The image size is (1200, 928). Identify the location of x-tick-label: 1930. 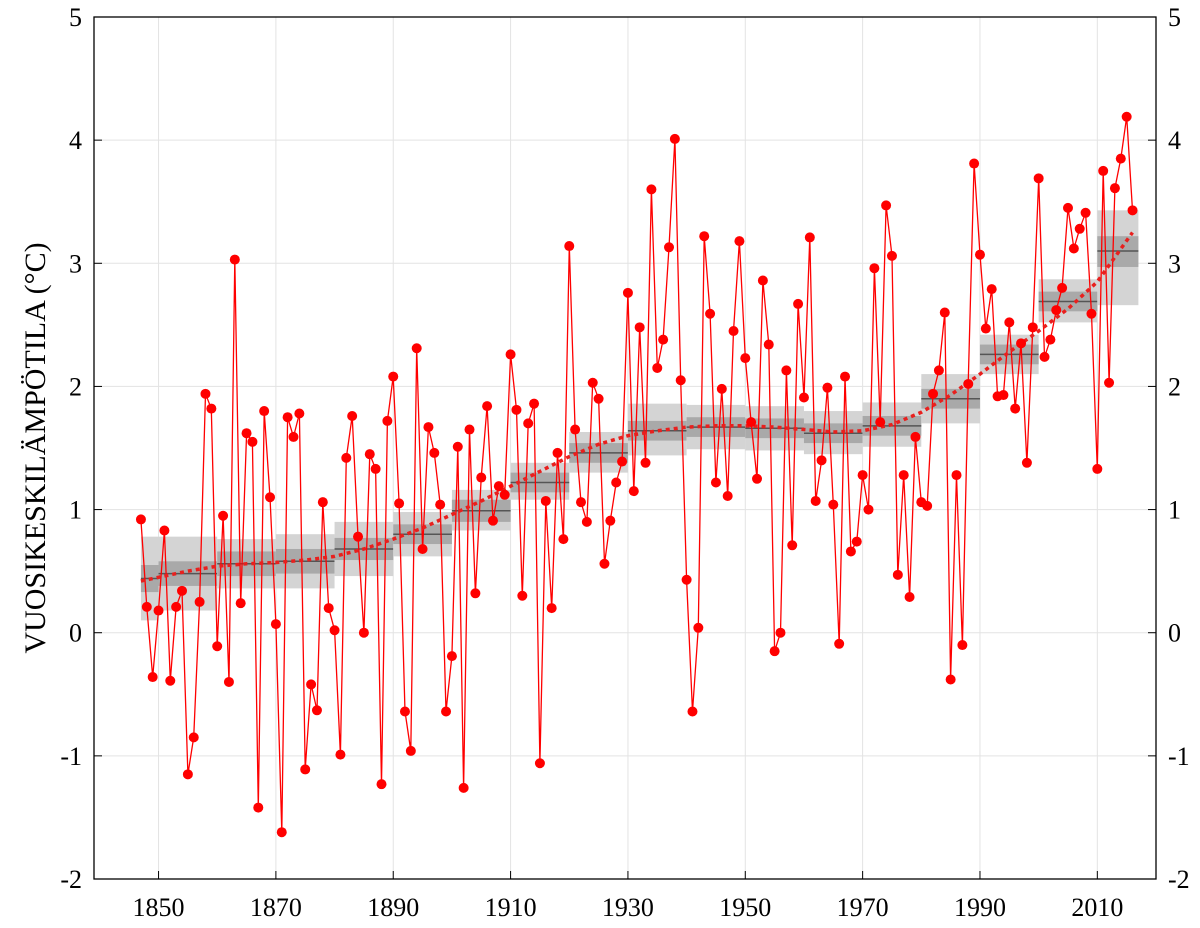
(628, 907).